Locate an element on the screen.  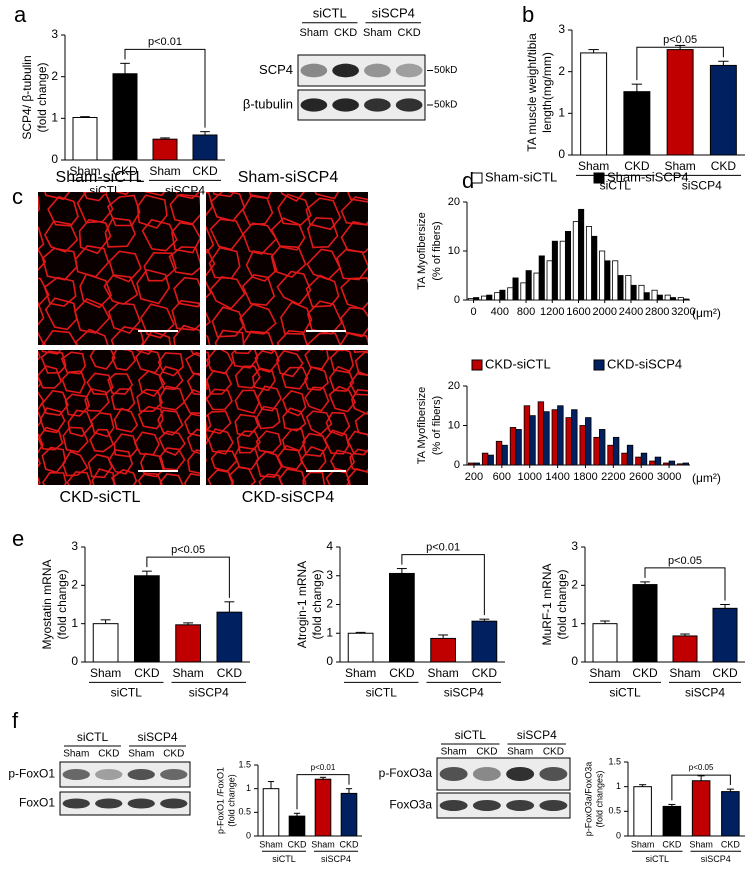
panel-letter: f is located at coordinates (15, 720).